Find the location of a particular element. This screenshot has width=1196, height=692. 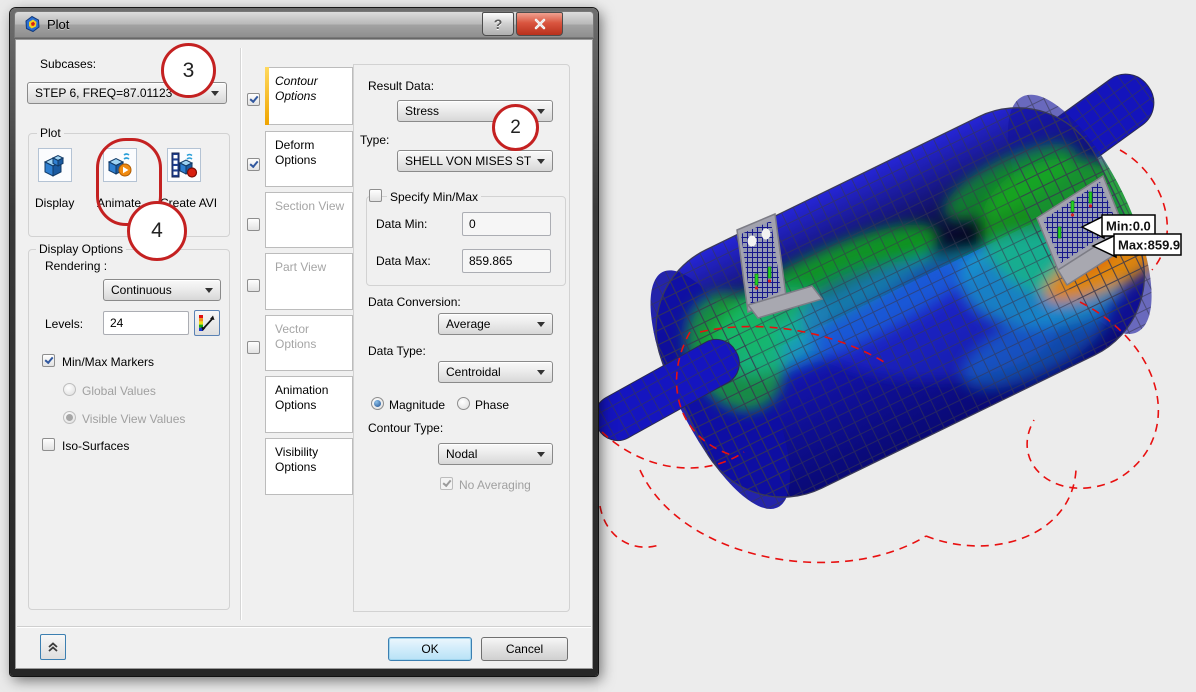

help-icon: ? is located at coordinates (498, 24).